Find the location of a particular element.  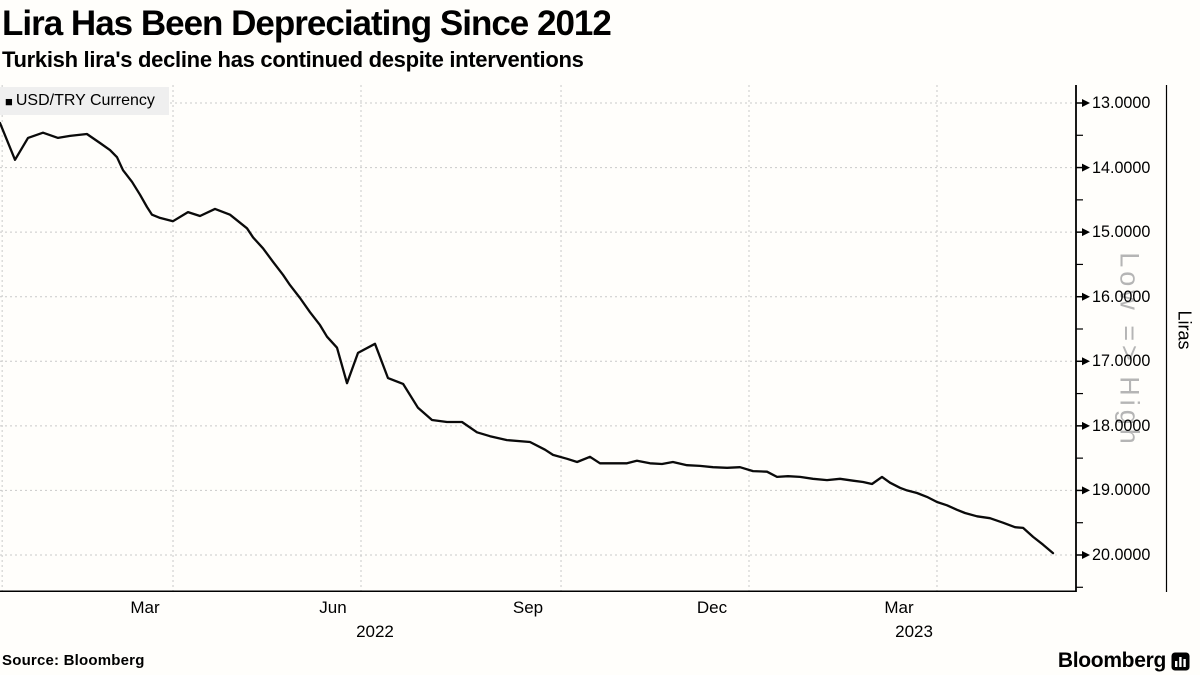

y-tick-label: 18.0000 is located at coordinates (1121, 425).